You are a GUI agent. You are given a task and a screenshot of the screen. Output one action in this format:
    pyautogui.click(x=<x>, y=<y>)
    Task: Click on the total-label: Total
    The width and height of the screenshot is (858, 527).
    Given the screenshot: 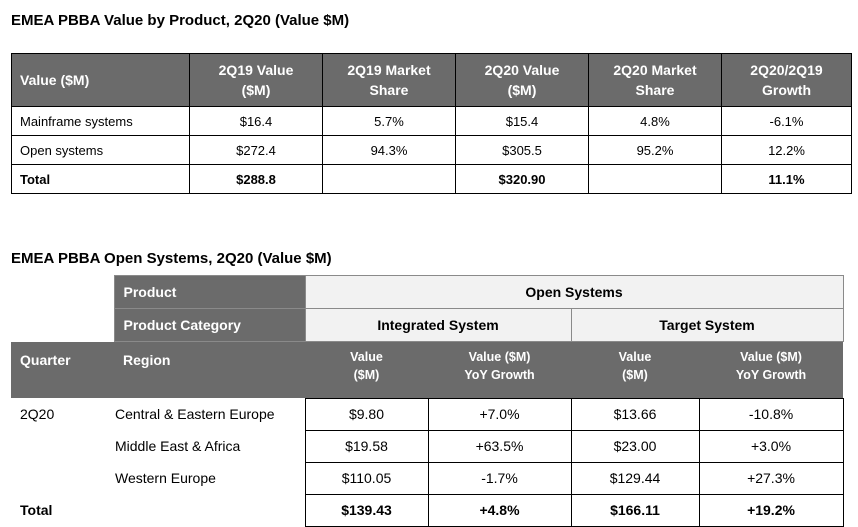 What is the action you would take?
    pyautogui.click(x=36, y=510)
    